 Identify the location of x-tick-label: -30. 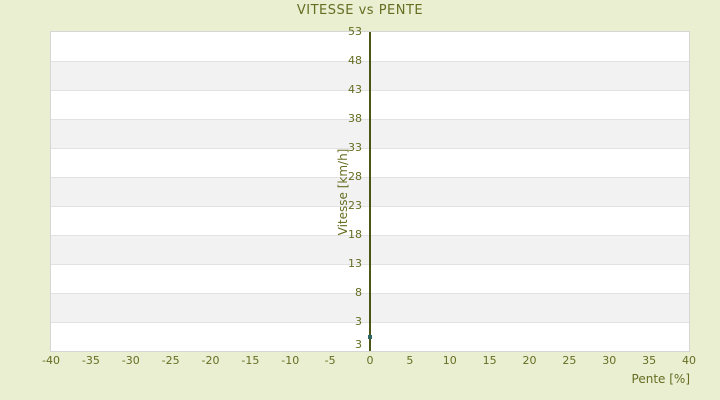
(130, 360).